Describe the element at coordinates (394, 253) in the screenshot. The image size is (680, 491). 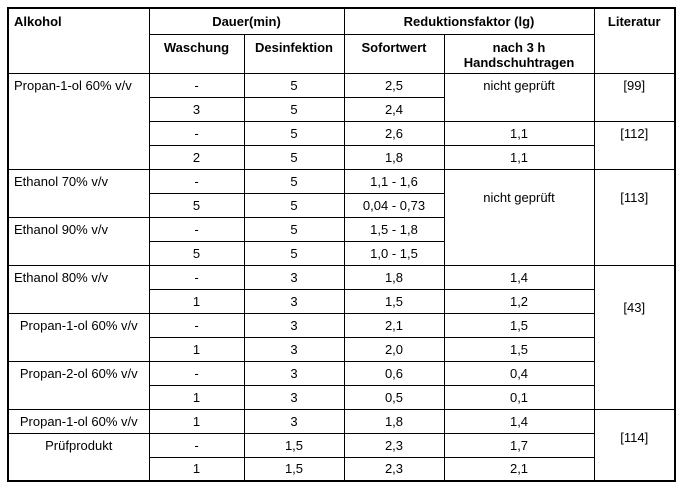
I see `cell-sofortwert: 1,0 - 1,5` at that location.